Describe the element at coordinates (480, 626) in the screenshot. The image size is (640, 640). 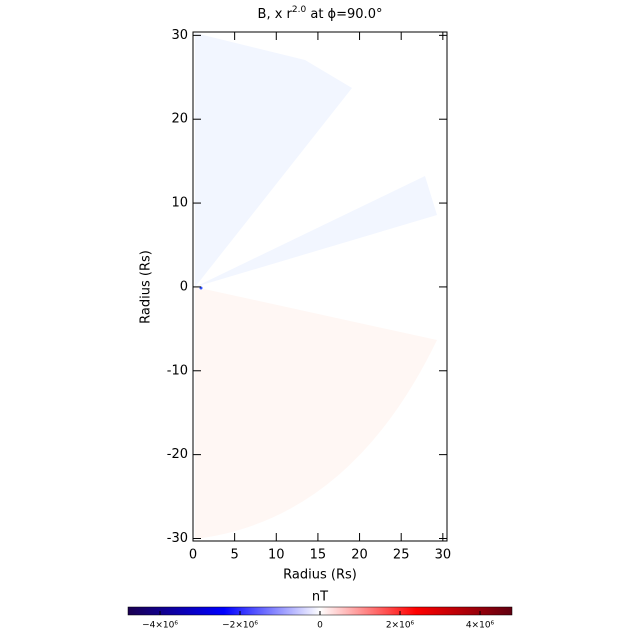
I see `colorbar-tick-label: 4×10⁶` at that location.